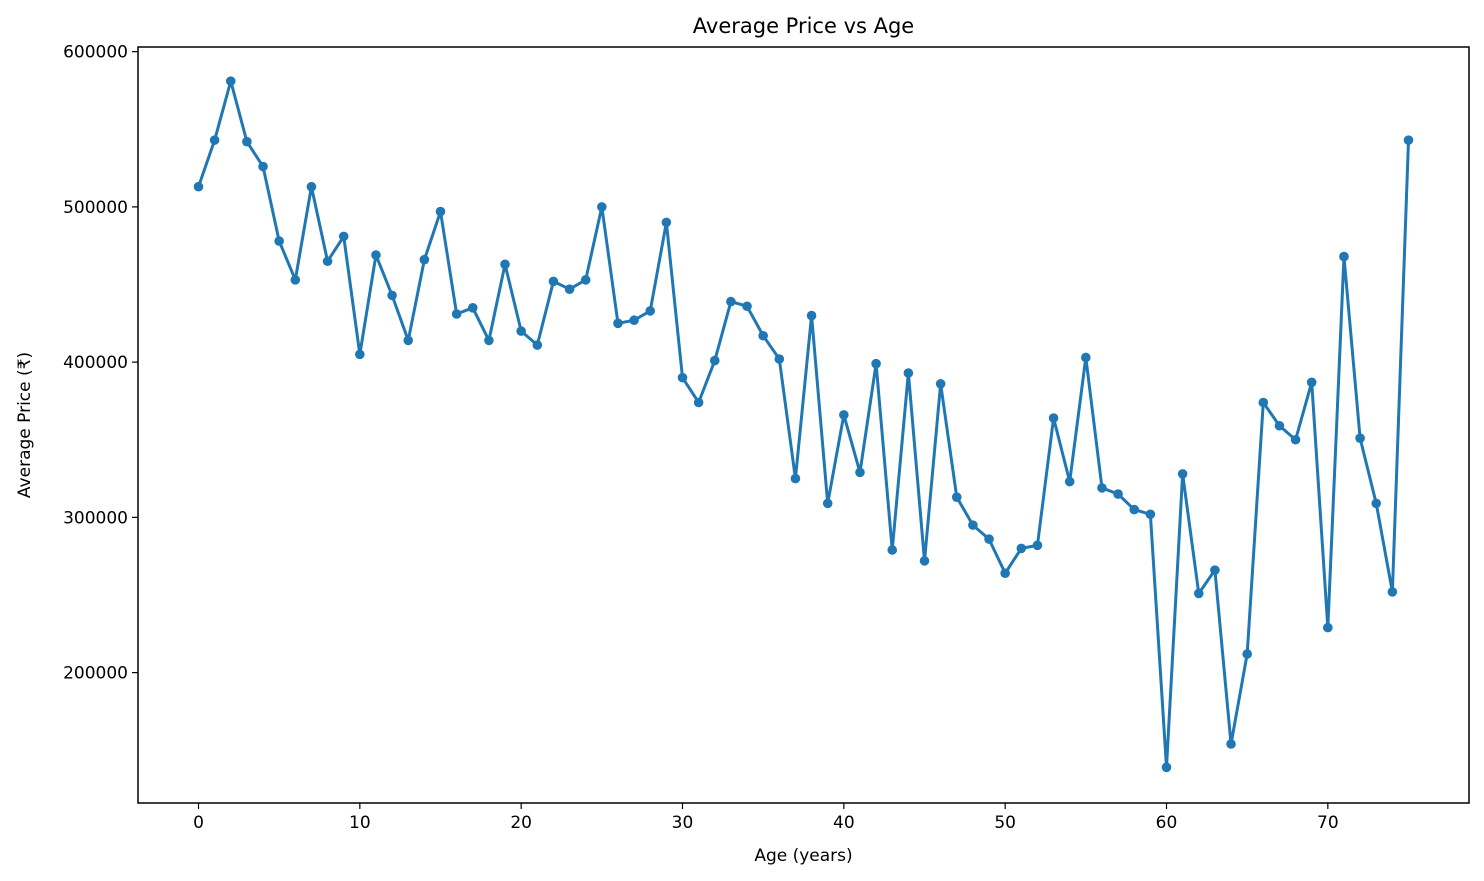  What do you see at coordinates (803, 856) in the screenshot?
I see `x-axis-label: Age (years)` at bounding box center [803, 856].